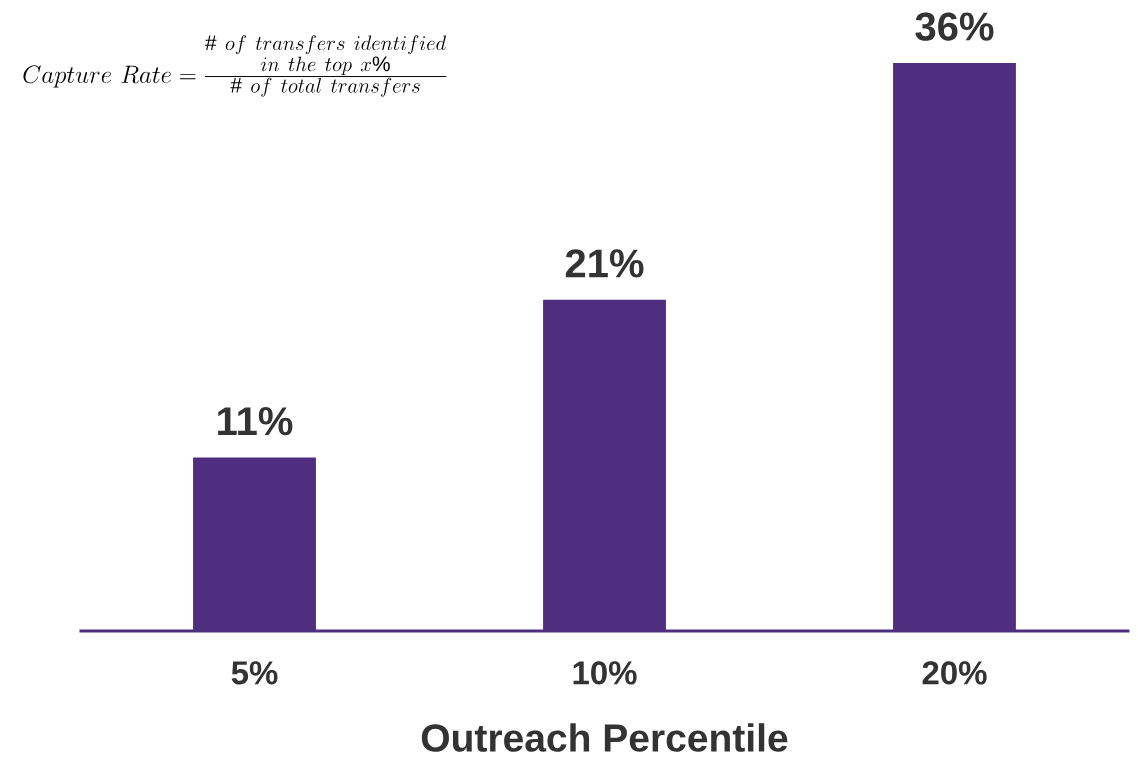  I want to click on x-tick-label: 10%, so click(605, 673).